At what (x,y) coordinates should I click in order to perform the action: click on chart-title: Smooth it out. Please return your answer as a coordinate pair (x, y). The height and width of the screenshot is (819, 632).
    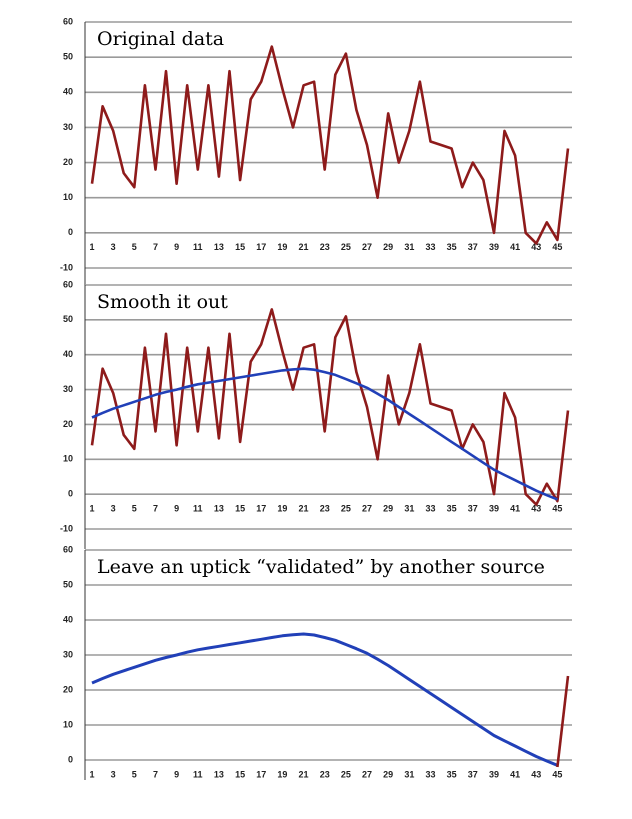
    Looking at the image, I should click on (162, 302).